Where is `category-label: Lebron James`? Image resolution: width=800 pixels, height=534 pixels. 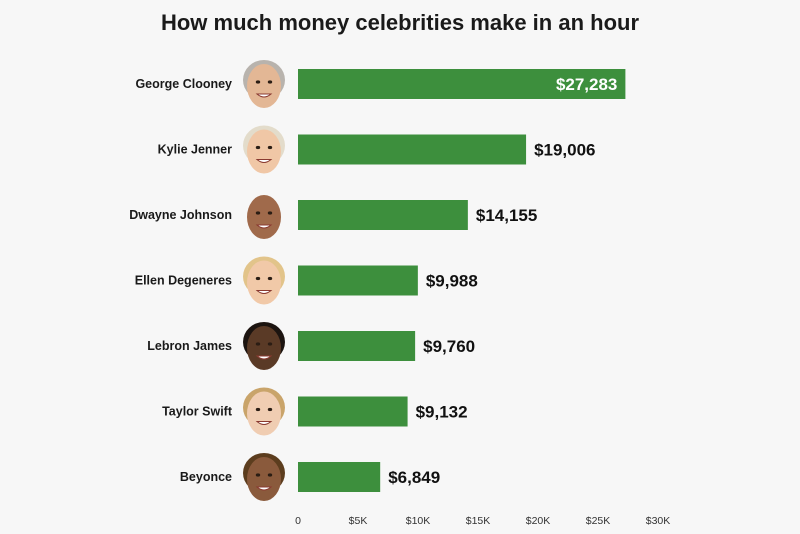
category-label: Lebron James is located at coordinates (189, 346).